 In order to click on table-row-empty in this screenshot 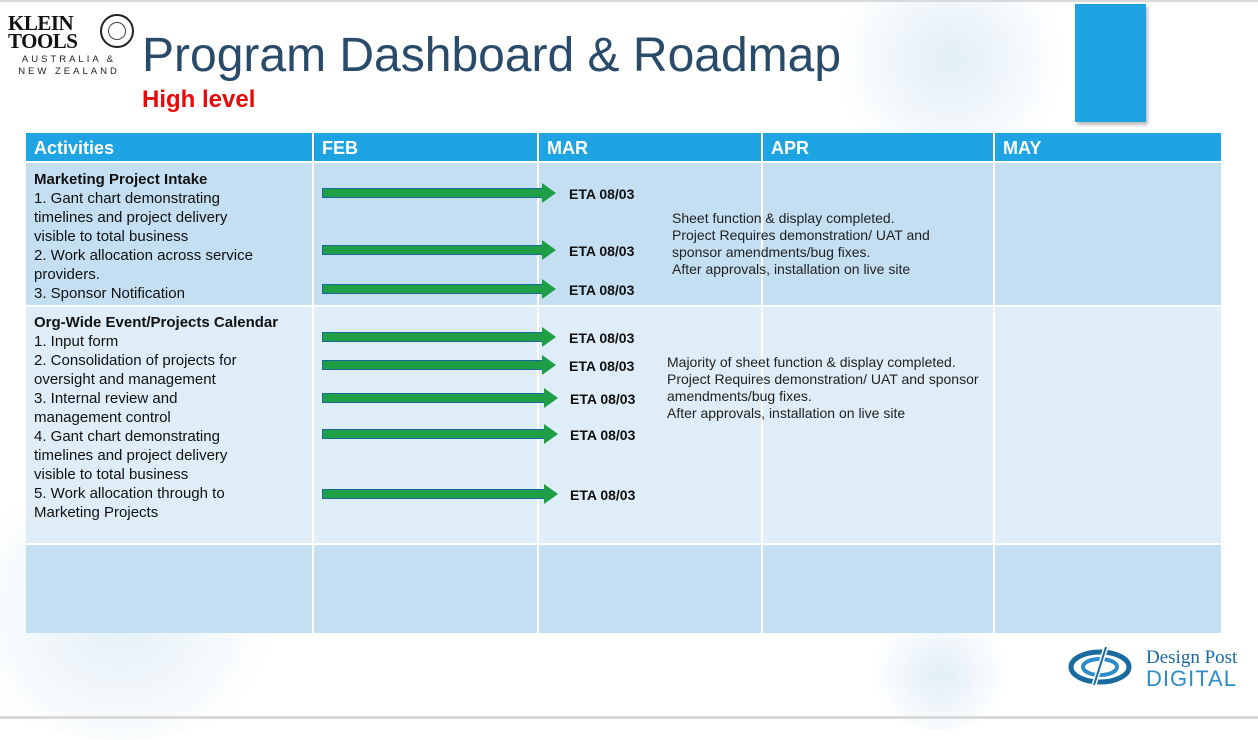, I will do `click(623, 589)`.